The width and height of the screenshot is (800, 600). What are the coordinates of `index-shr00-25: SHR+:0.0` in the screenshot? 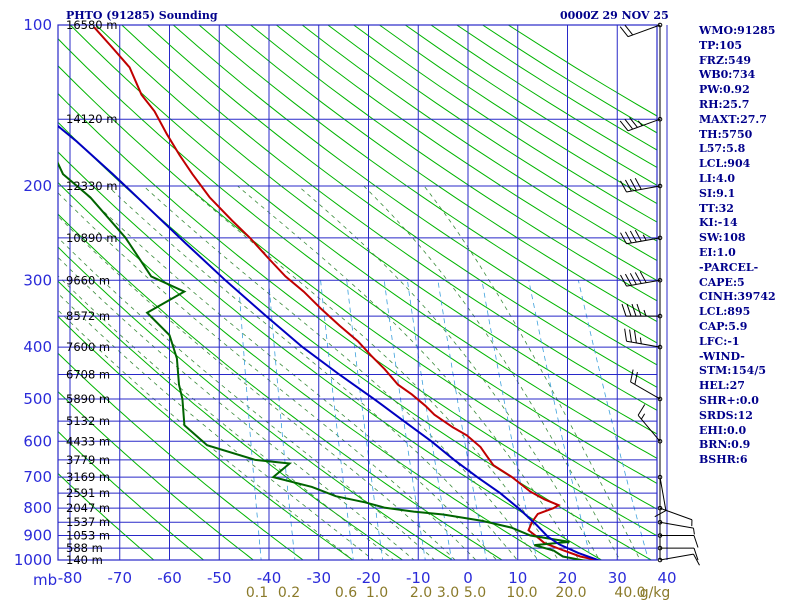 It's located at (729, 400).